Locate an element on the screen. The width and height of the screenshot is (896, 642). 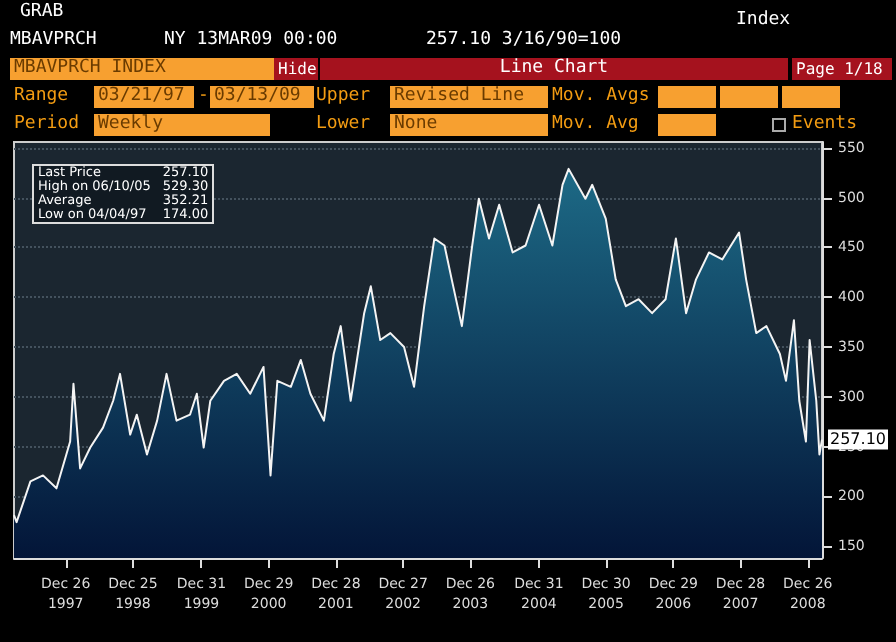
text: MBAVPRCH INDEX is located at coordinates (142, 69).